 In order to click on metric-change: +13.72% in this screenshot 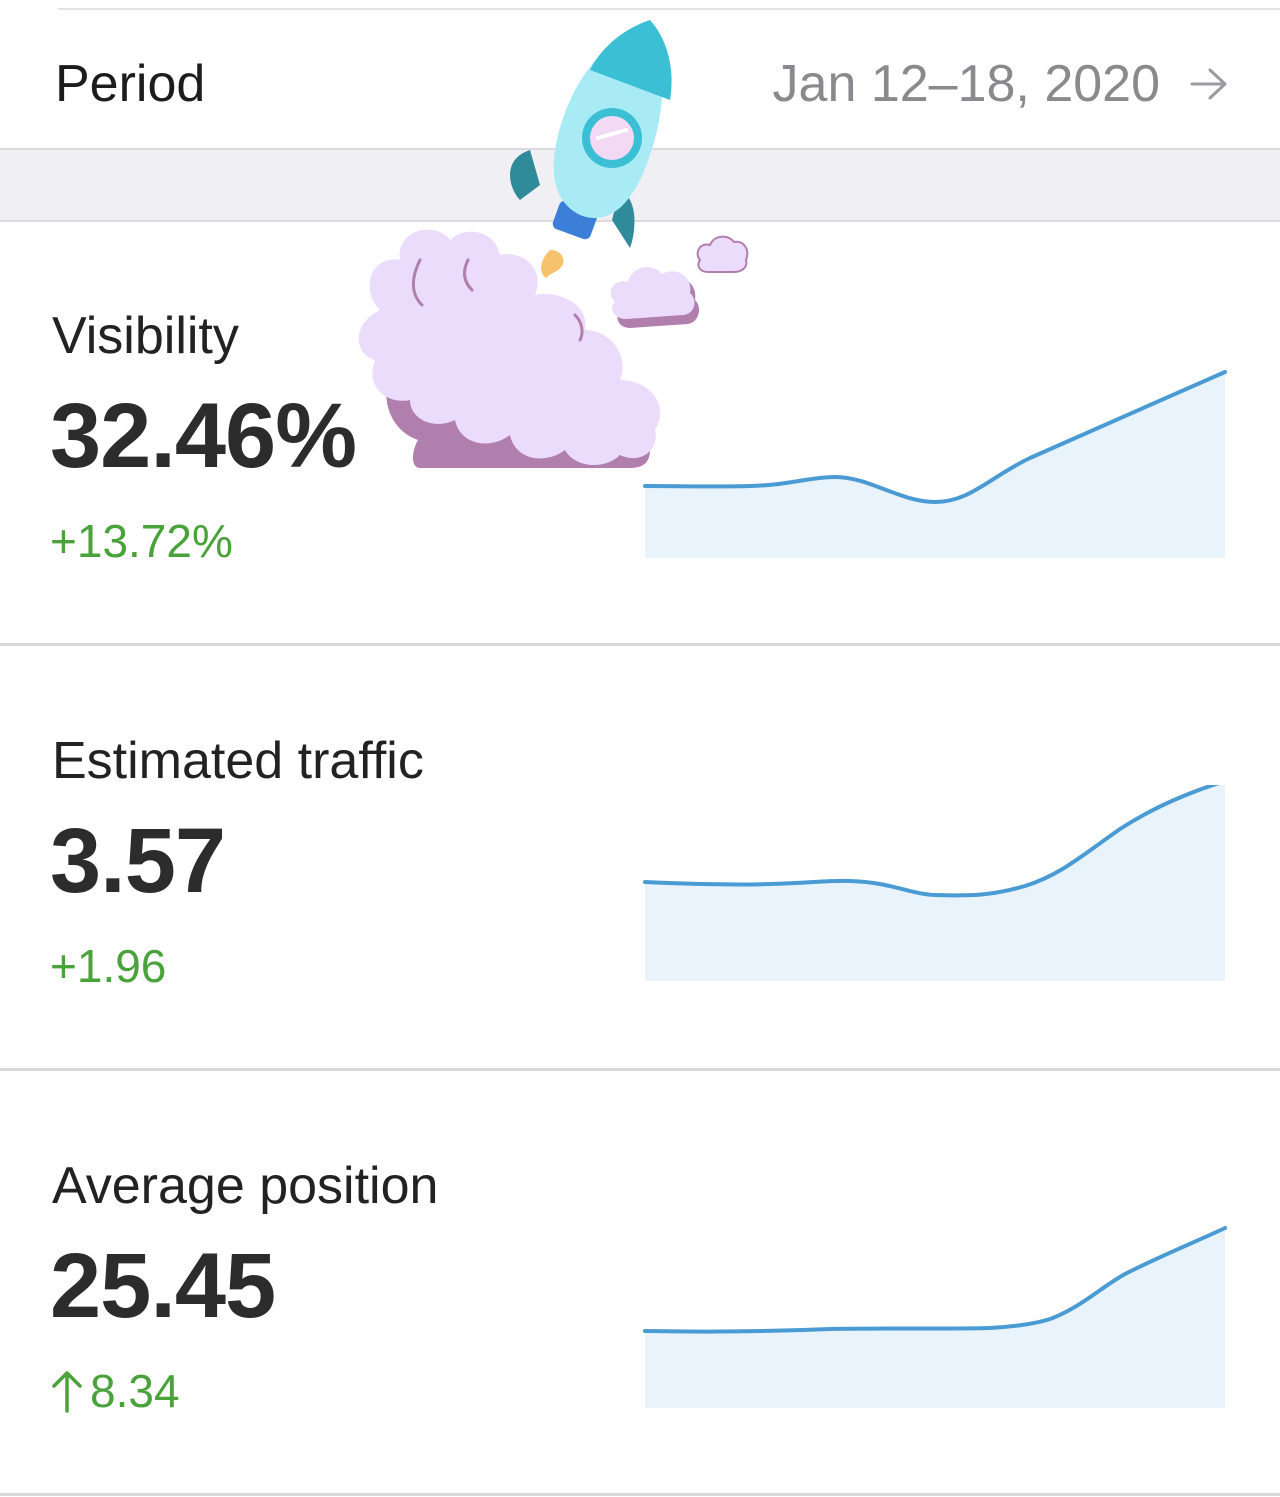, I will do `click(141, 541)`.